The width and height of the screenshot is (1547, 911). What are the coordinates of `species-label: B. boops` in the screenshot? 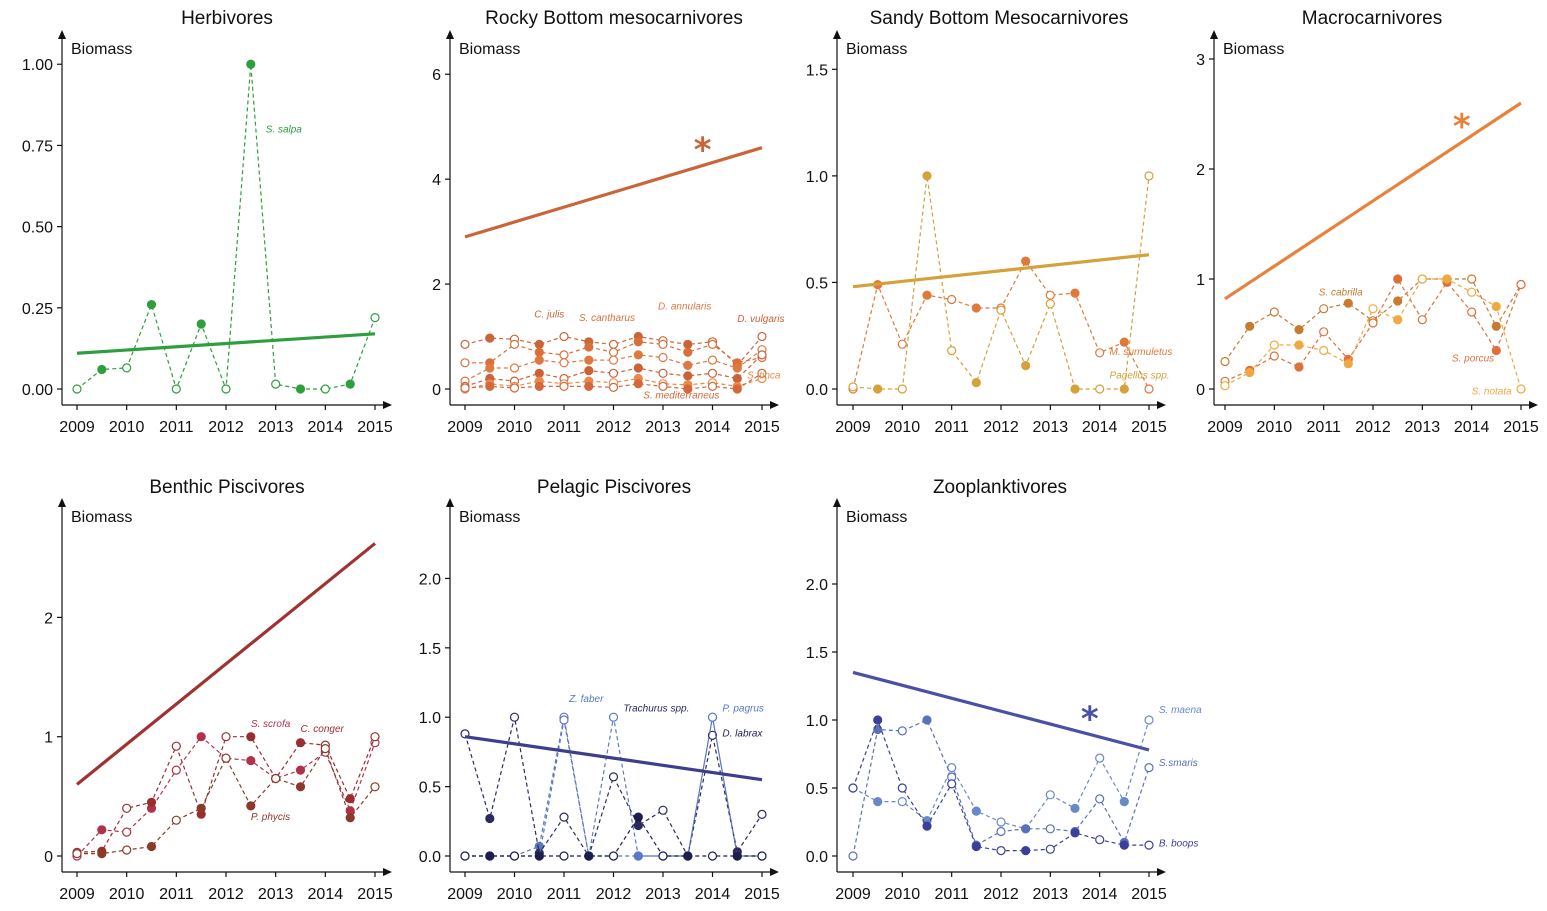 It's located at (1178, 843).